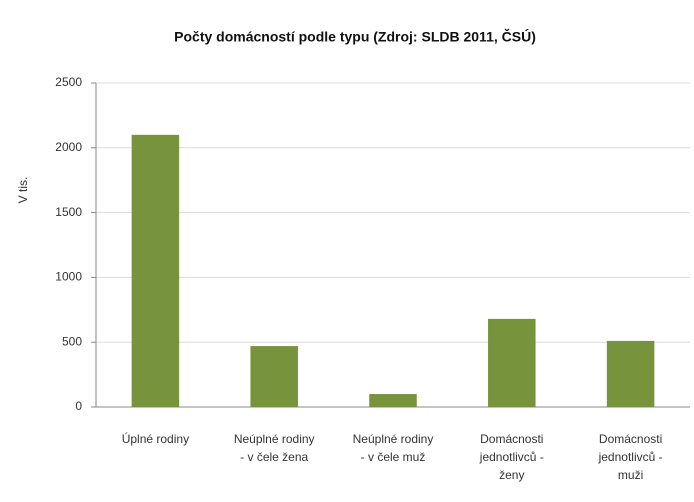 The height and width of the screenshot is (502, 694). I want to click on y-tick-label: 1000, so click(68, 277).